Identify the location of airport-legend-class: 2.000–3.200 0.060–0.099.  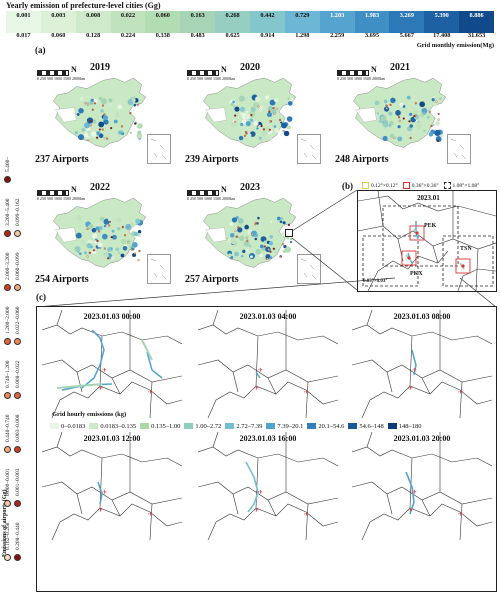
(13, 269).